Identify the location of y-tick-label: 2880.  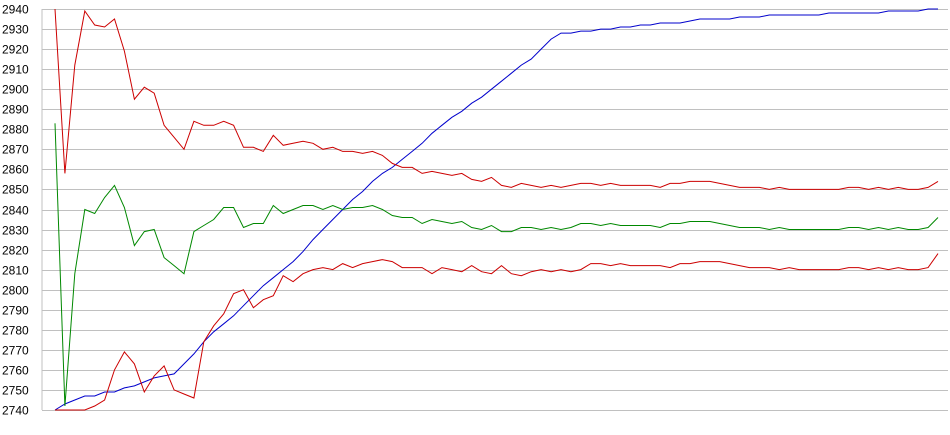
(15, 130).